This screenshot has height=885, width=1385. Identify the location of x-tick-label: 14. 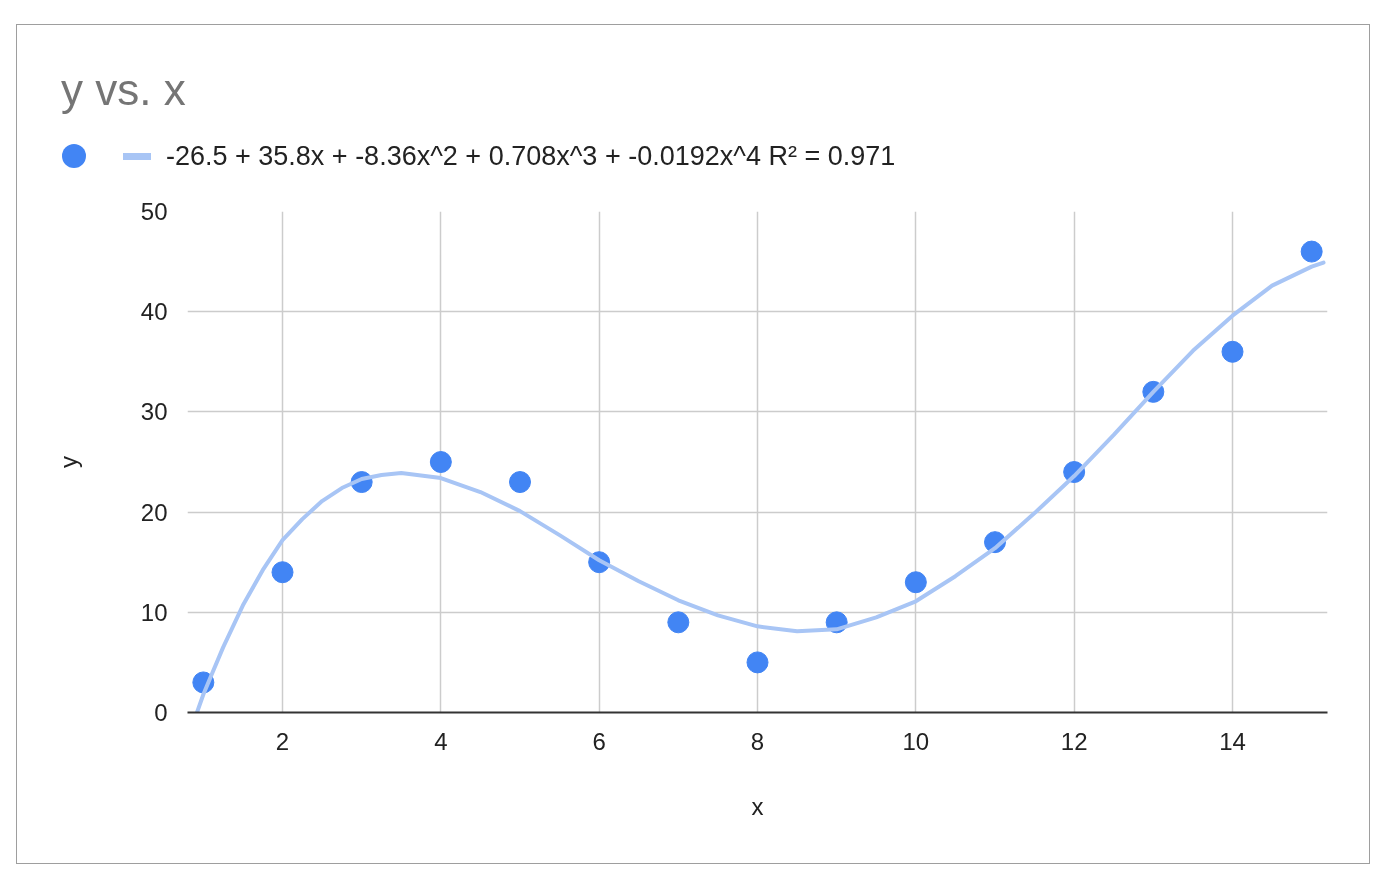
(1232, 741).